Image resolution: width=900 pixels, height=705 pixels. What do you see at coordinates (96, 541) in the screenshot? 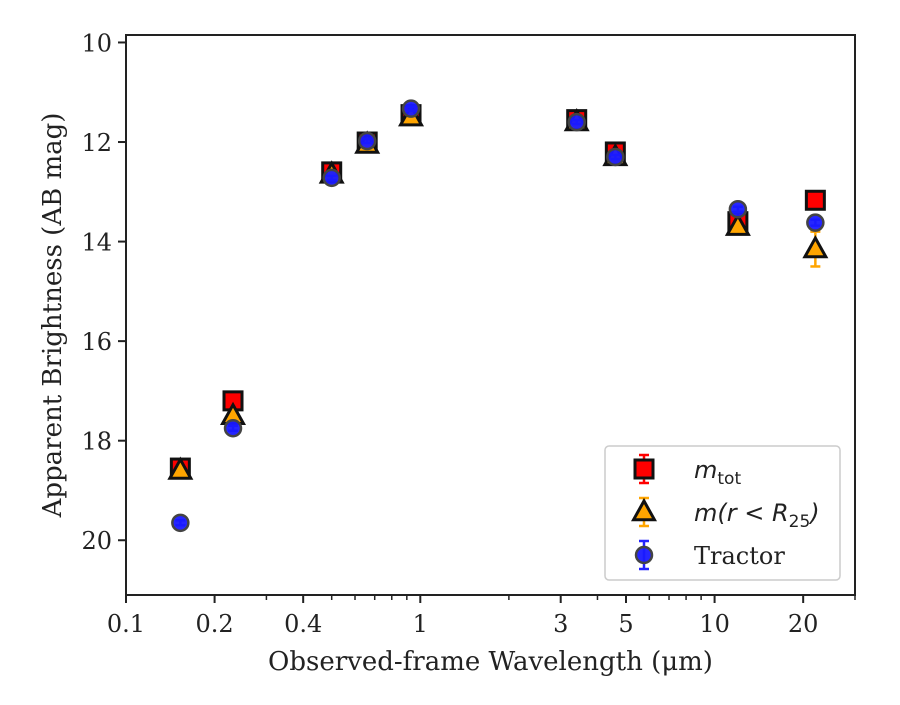
I see `y-tick-label: 20` at bounding box center [96, 541].